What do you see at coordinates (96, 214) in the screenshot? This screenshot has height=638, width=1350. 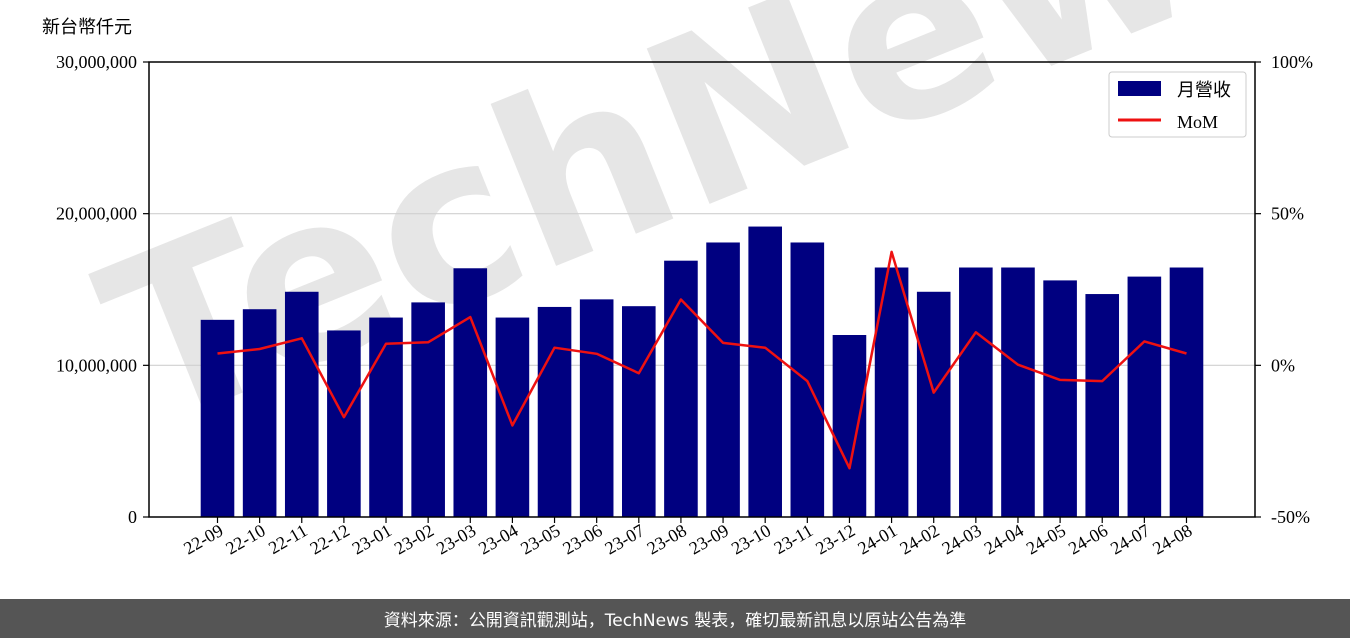 I see `left-tick-label: 20,000,000` at bounding box center [96, 214].